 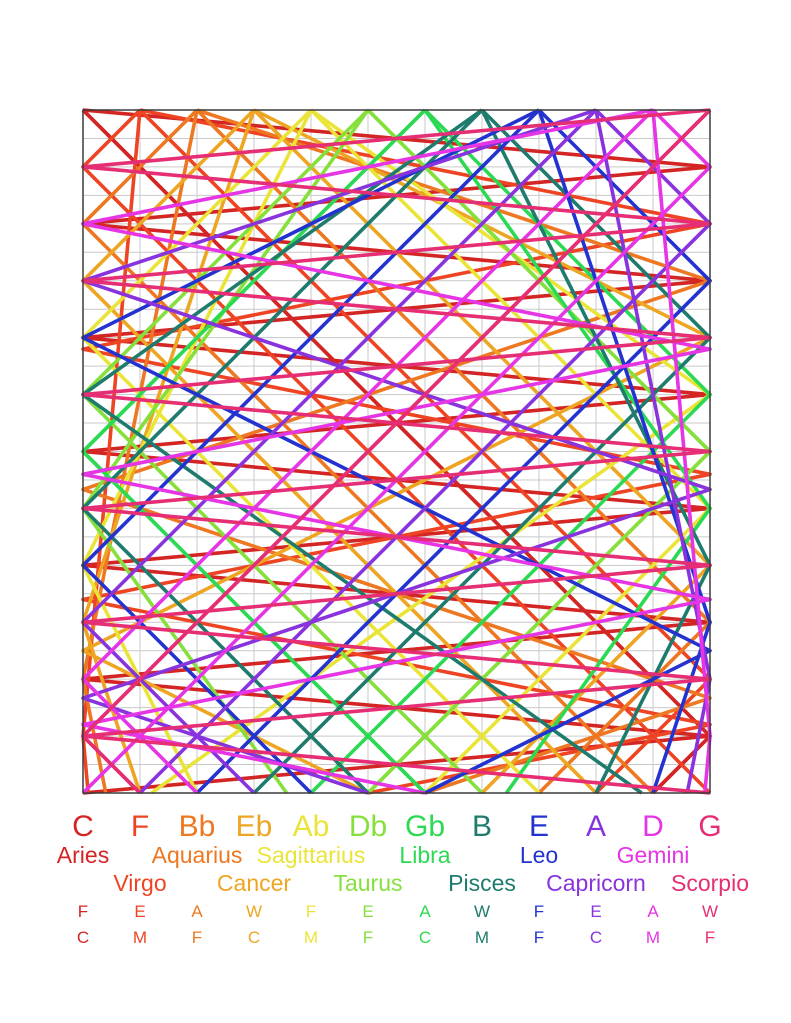 What do you see at coordinates (367, 883) in the screenshot?
I see `zodiac-label-taurus: Taurus` at bounding box center [367, 883].